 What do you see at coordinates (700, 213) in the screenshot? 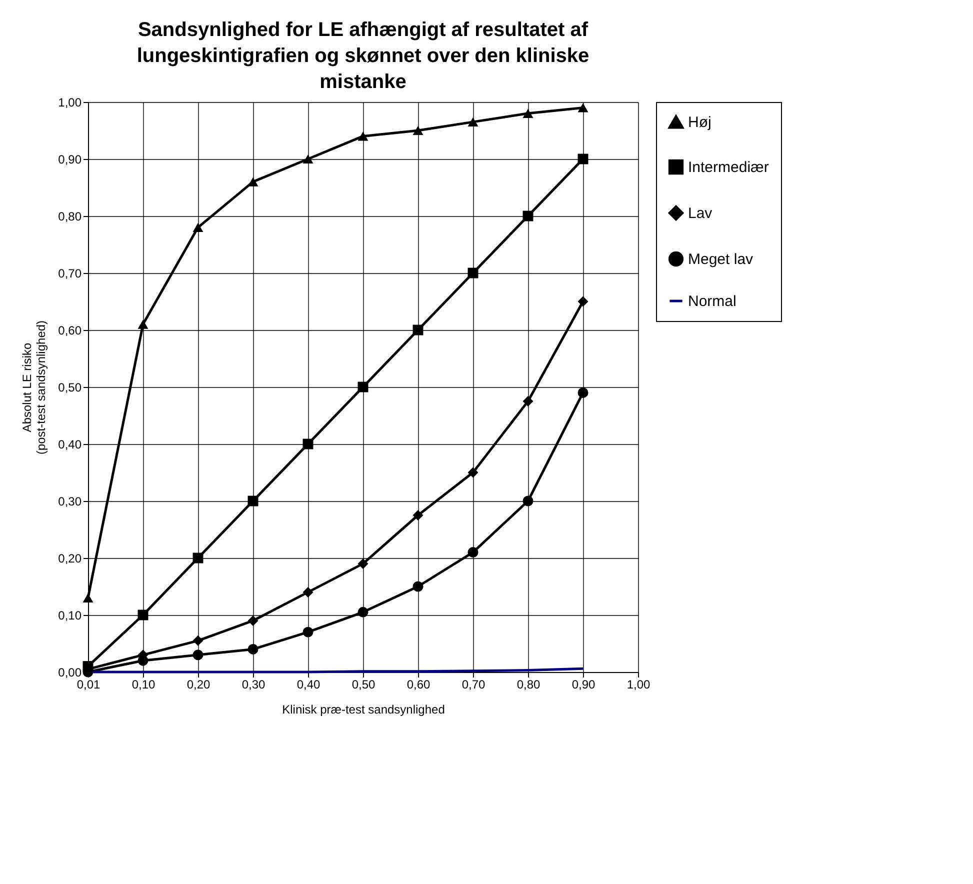
I see `legend-label: Lav` at bounding box center [700, 213].